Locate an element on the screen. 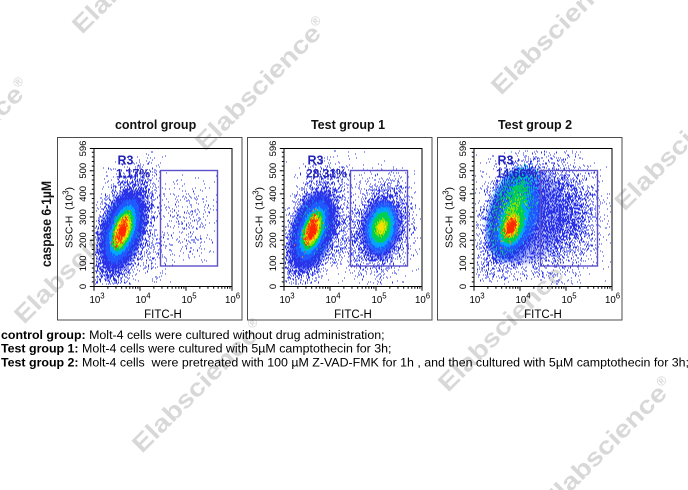  svg-text: control group is located at coordinates (156, 125).